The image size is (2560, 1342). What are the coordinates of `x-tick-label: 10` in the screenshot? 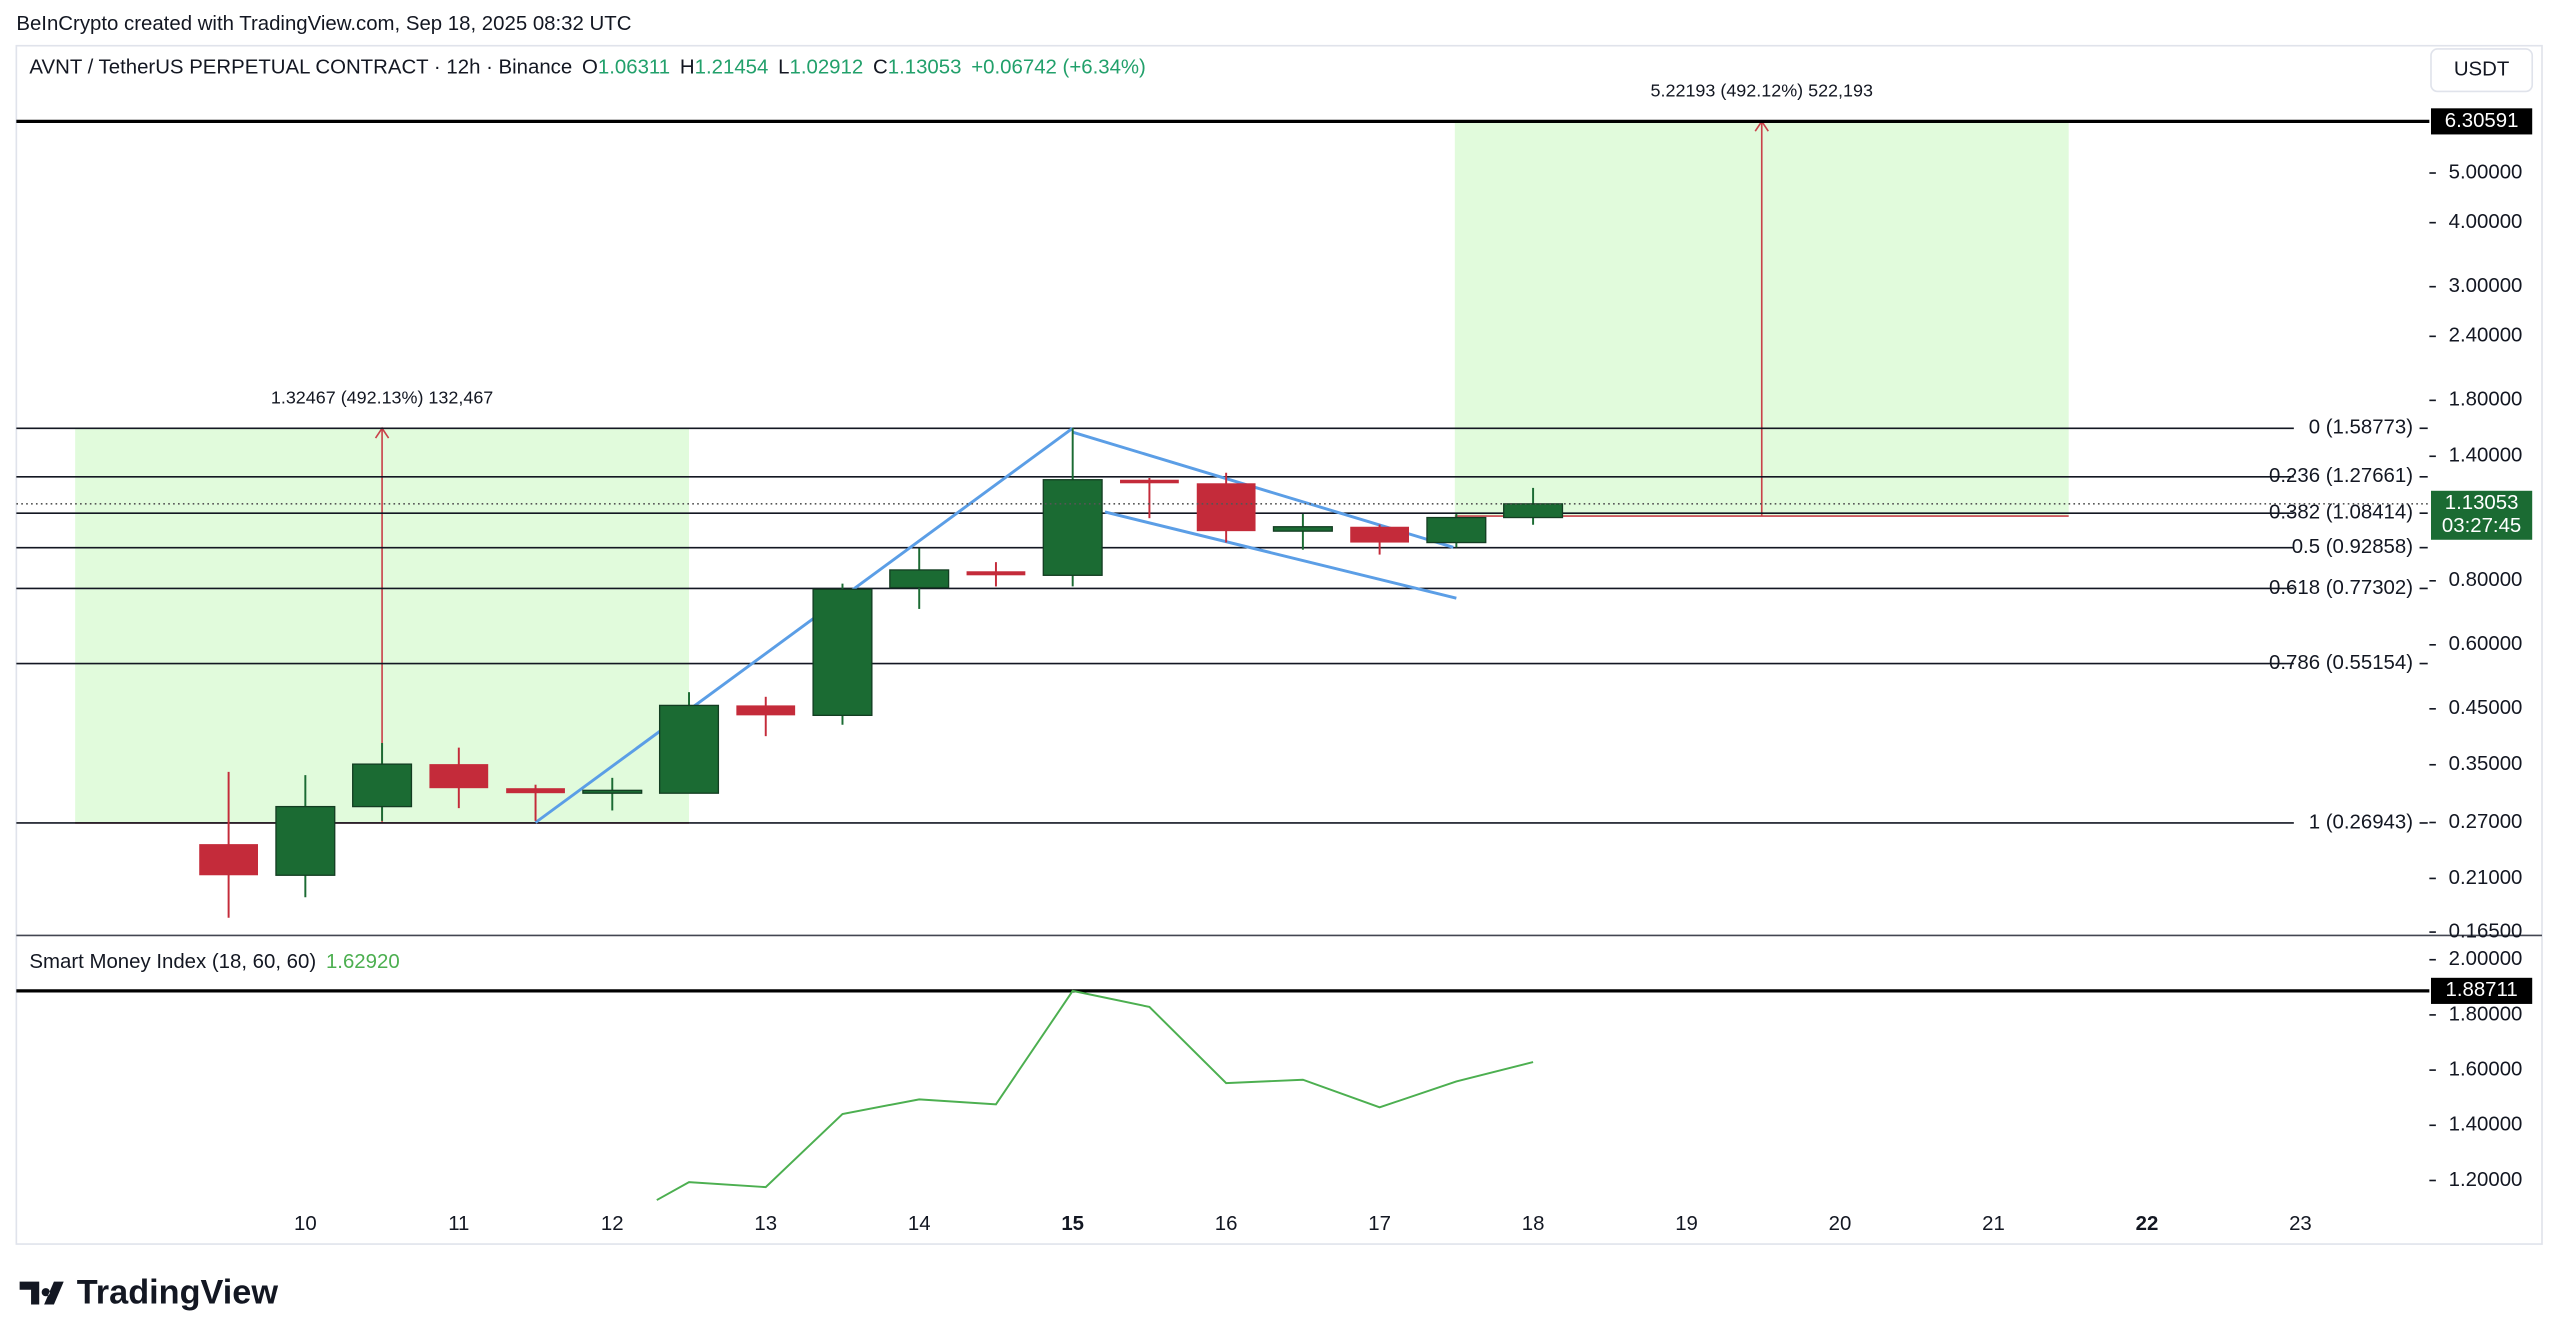 It's located at (305, 1224).